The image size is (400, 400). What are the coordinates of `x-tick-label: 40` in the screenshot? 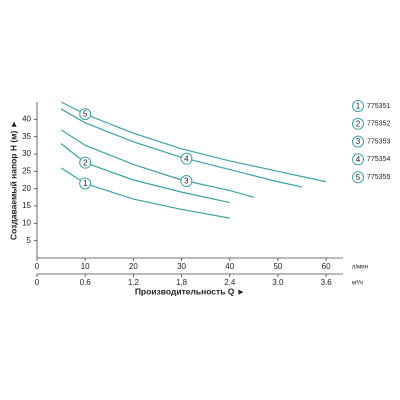 It's located at (229, 266).